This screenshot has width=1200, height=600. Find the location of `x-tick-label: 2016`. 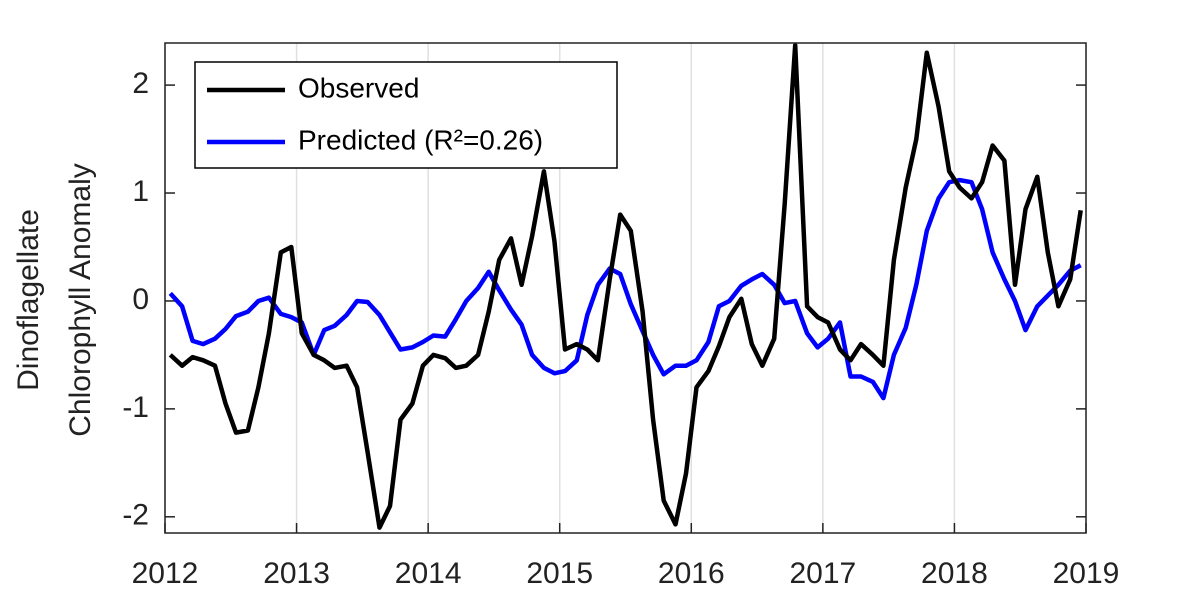

x-tick-label: 2016 is located at coordinates (691, 573).